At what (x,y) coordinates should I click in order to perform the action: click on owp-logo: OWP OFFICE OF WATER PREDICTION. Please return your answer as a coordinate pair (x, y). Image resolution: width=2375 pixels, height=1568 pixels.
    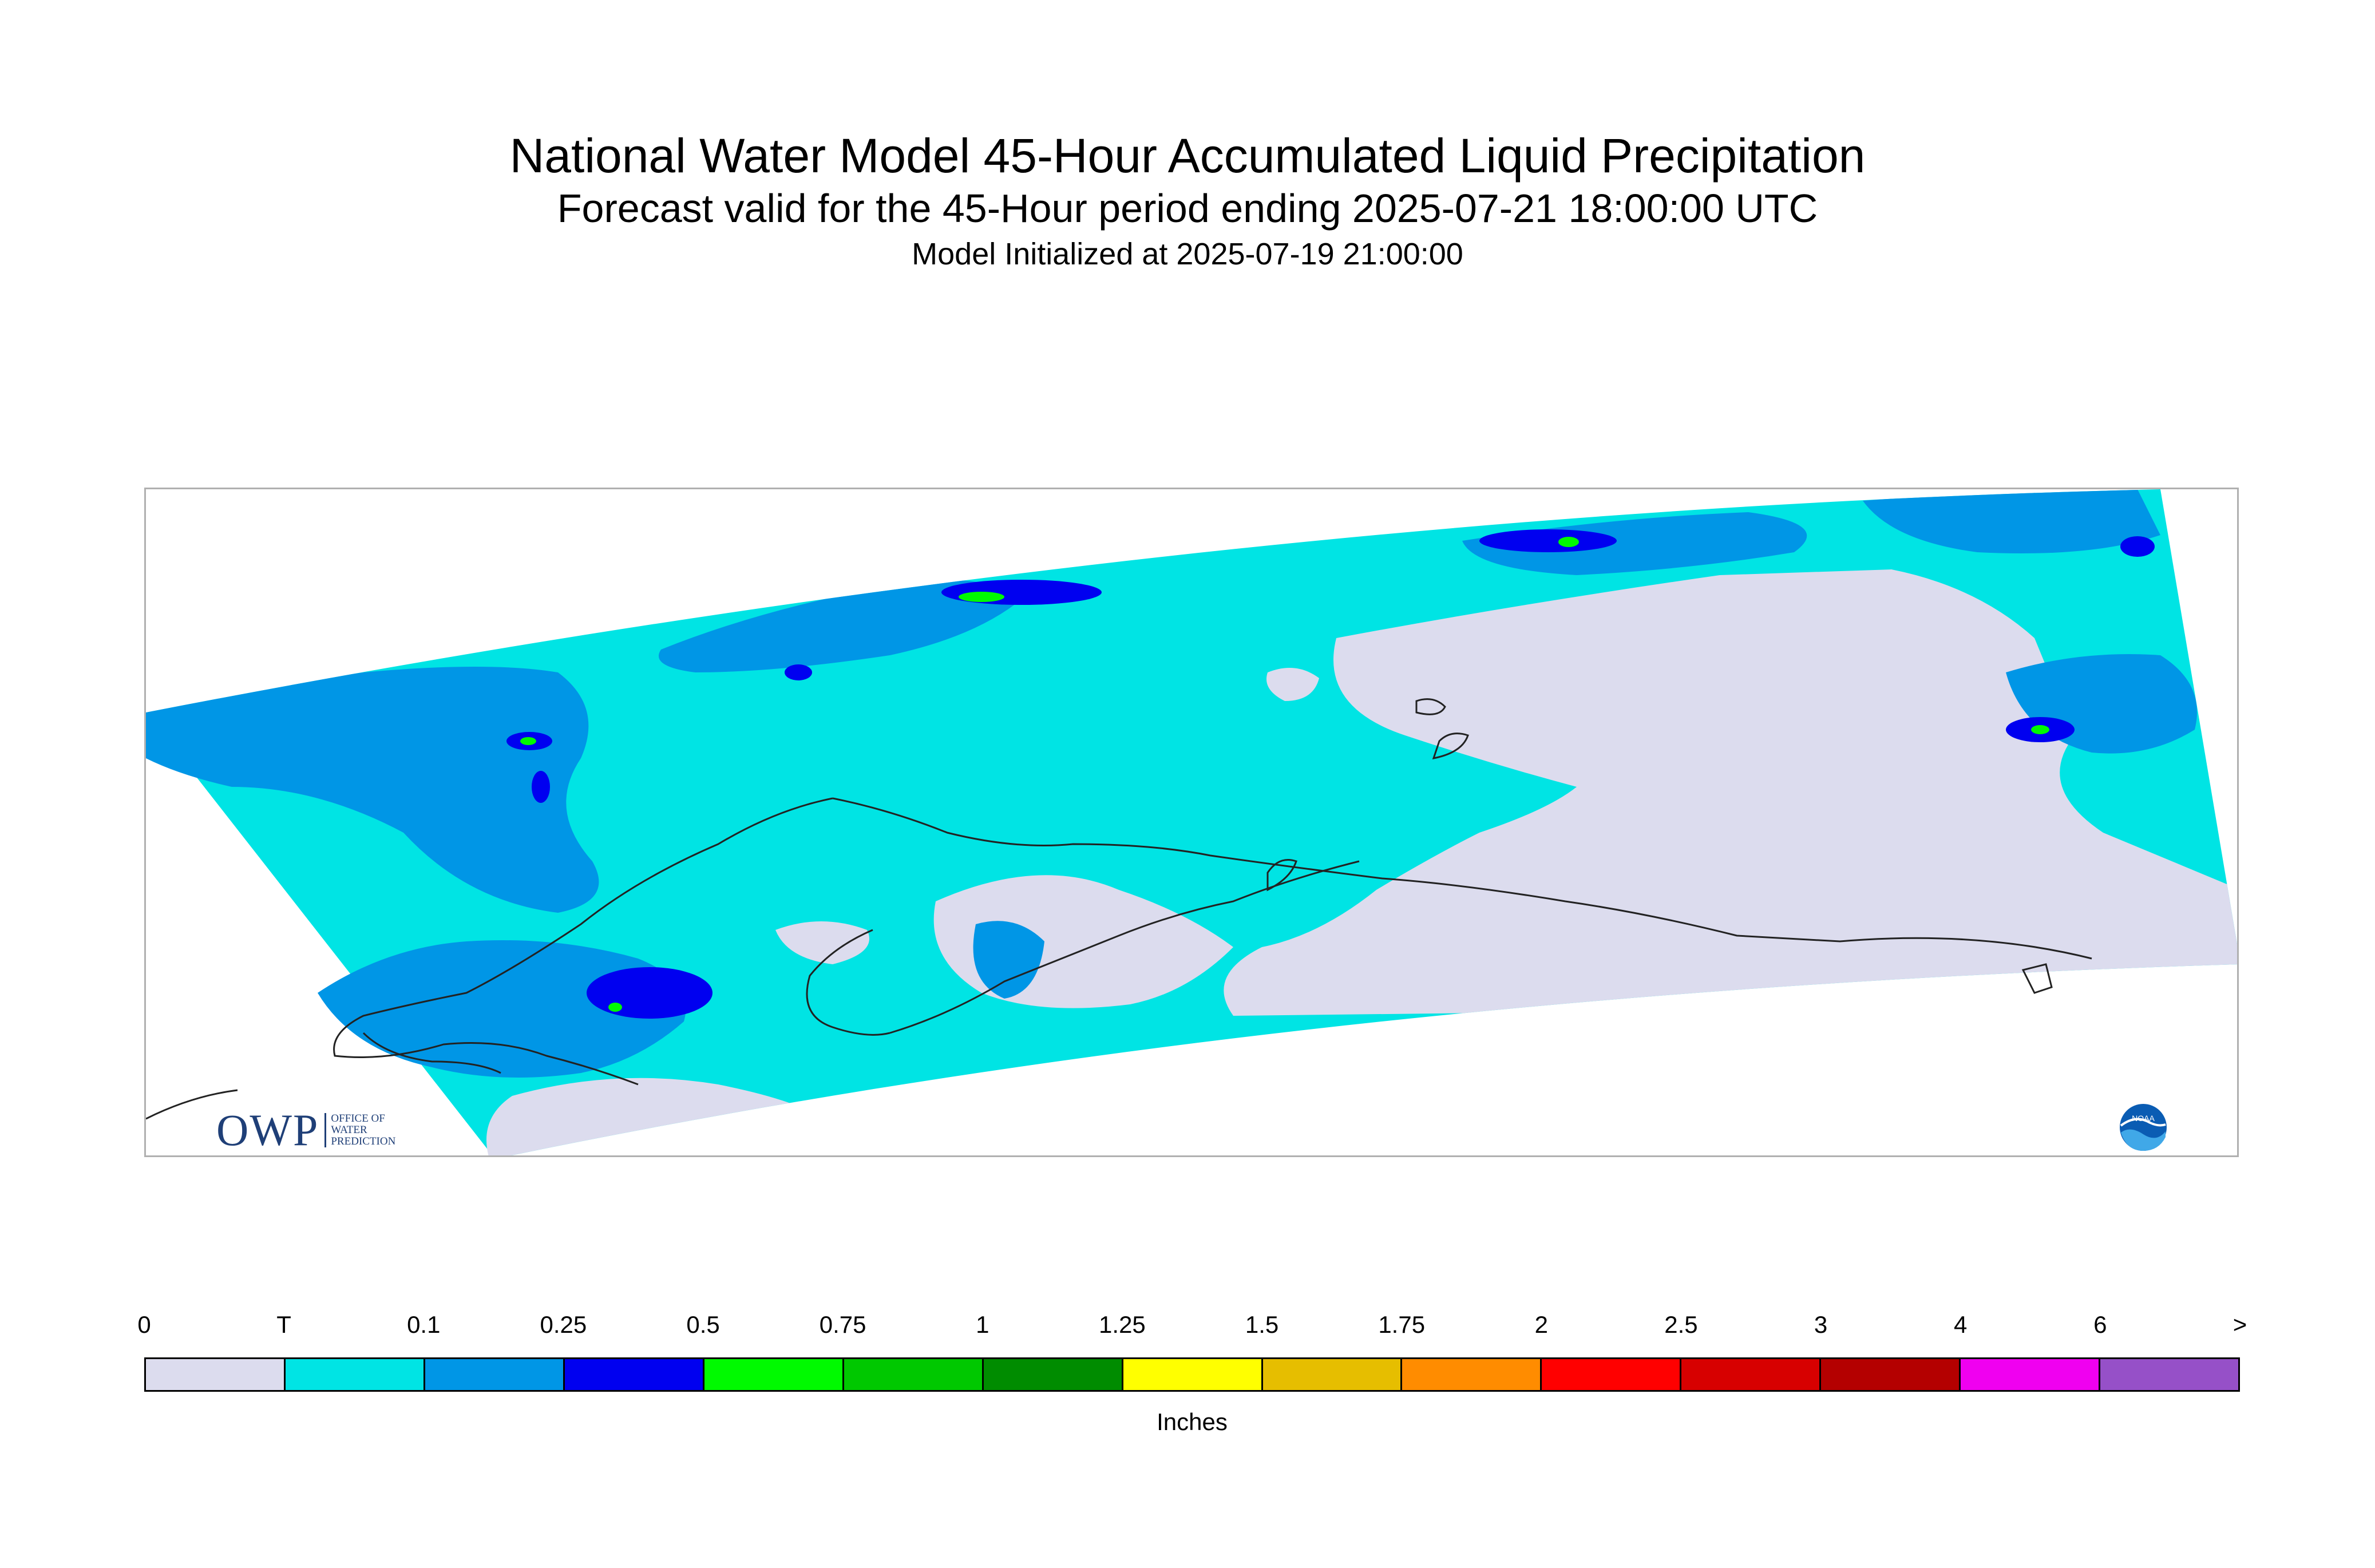
    Looking at the image, I should click on (305, 1129).